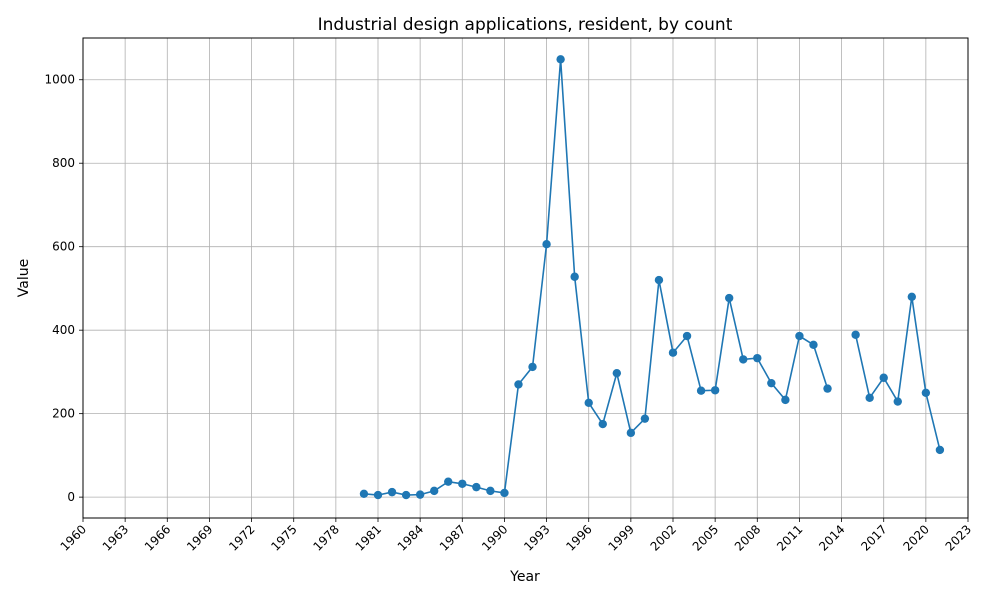 The height and width of the screenshot is (600, 1000). What do you see at coordinates (59, 80) in the screenshot?
I see `y-tick-label: 1000` at bounding box center [59, 80].